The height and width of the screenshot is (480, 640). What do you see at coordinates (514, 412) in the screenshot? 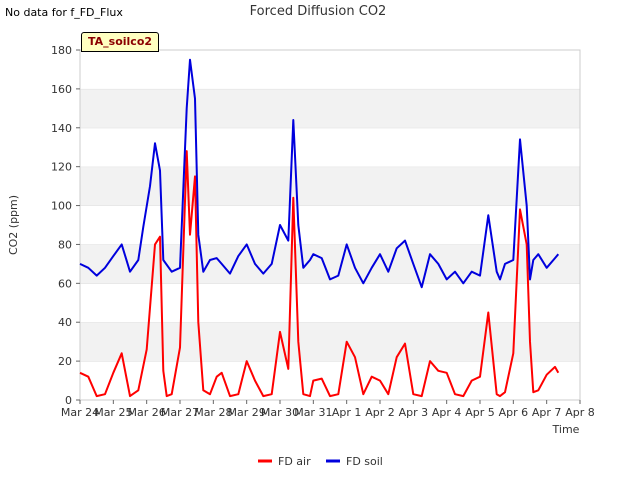
I see `x-tick-label: Apr 6` at bounding box center [514, 412].